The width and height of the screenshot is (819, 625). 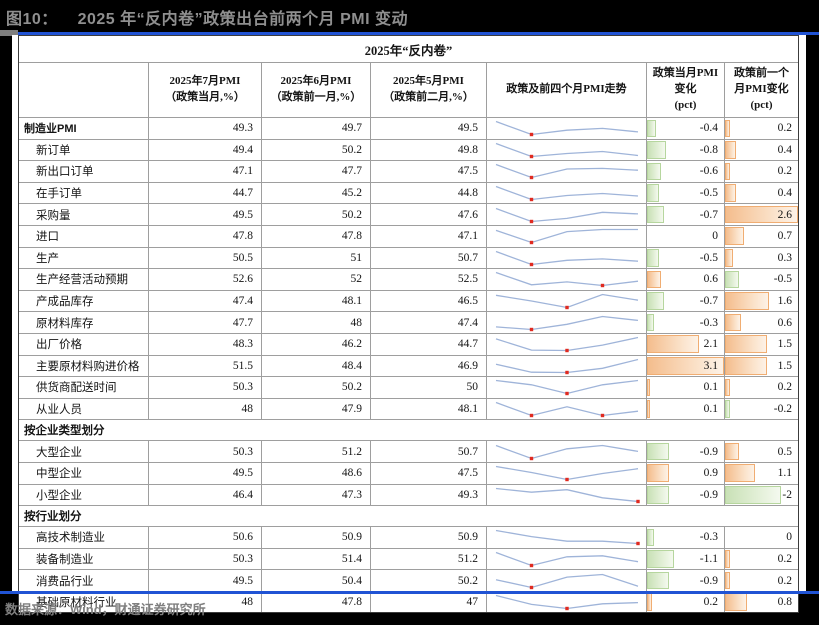 I want to click on bottom-rule-blue, so click(x=409, y=592).